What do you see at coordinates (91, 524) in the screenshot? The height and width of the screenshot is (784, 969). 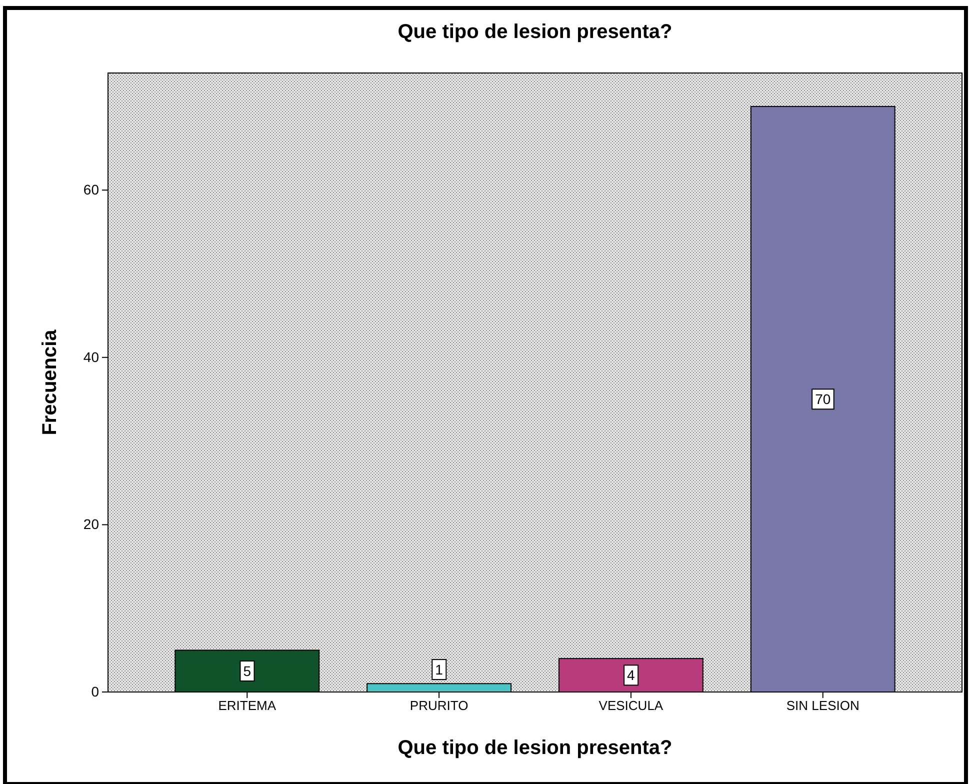 I see `y-tick-label: 20` at bounding box center [91, 524].